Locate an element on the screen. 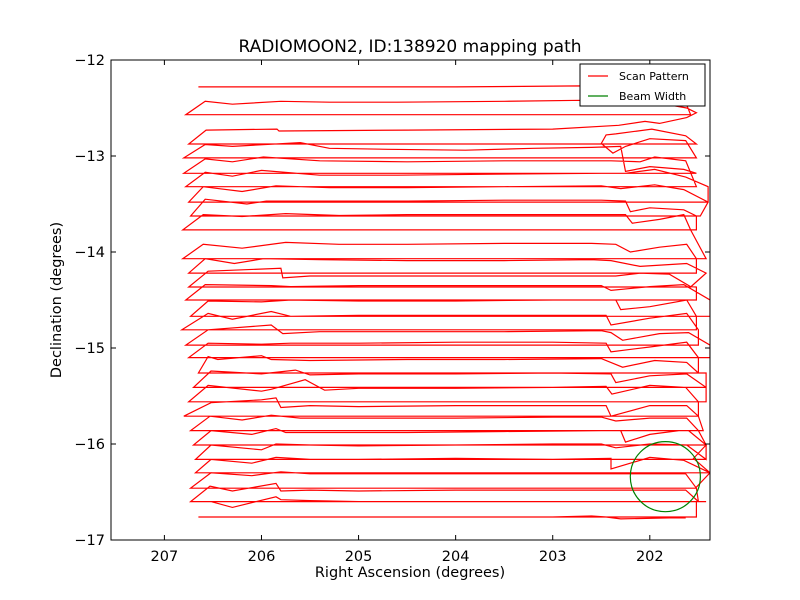 This screenshot has width=800, height=600. legend-label-beam-width: Beam Width is located at coordinates (652, 96).